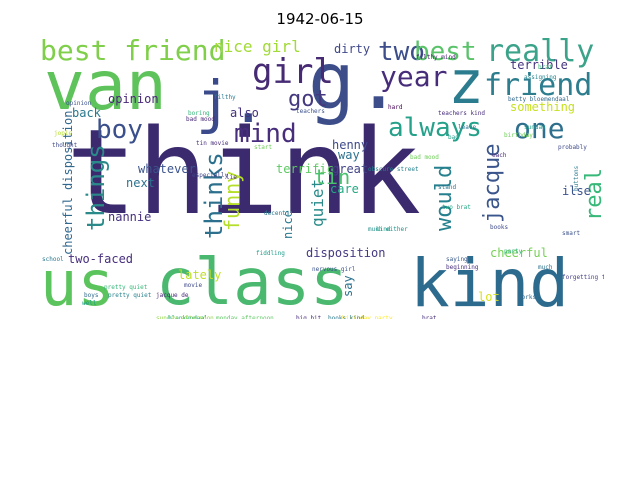 This screenshot has width=640, height=480. What do you see at coordinates (395, 107) in the screenshot?
I see `word-hard: hard` at bounding box center [395, 107].